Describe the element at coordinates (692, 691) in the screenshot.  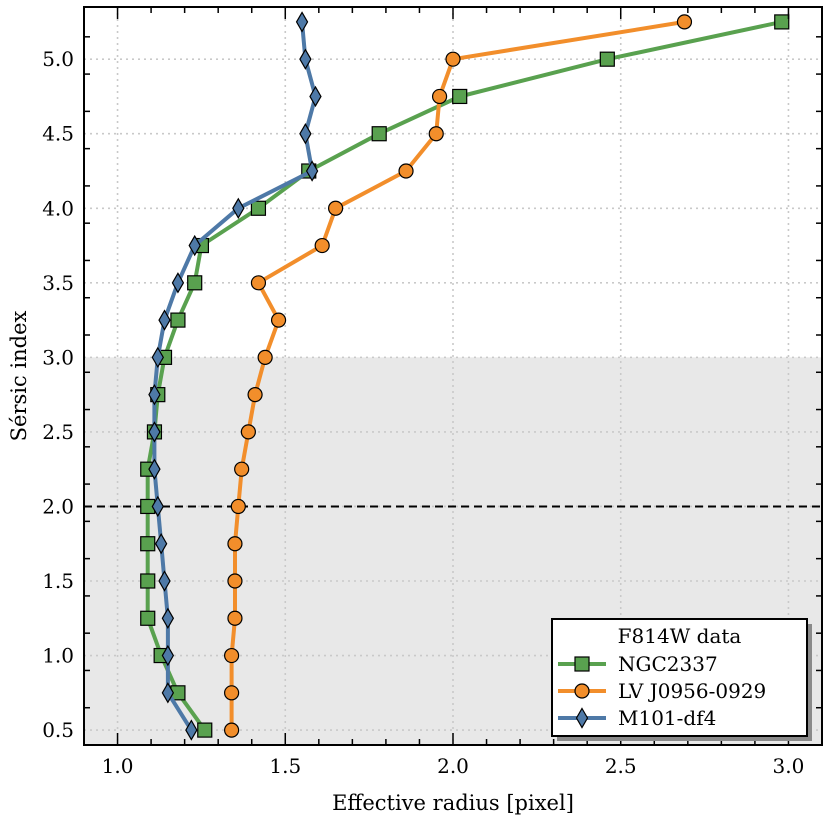
I see `legend-label-1: LV J0956-0929` at that location.